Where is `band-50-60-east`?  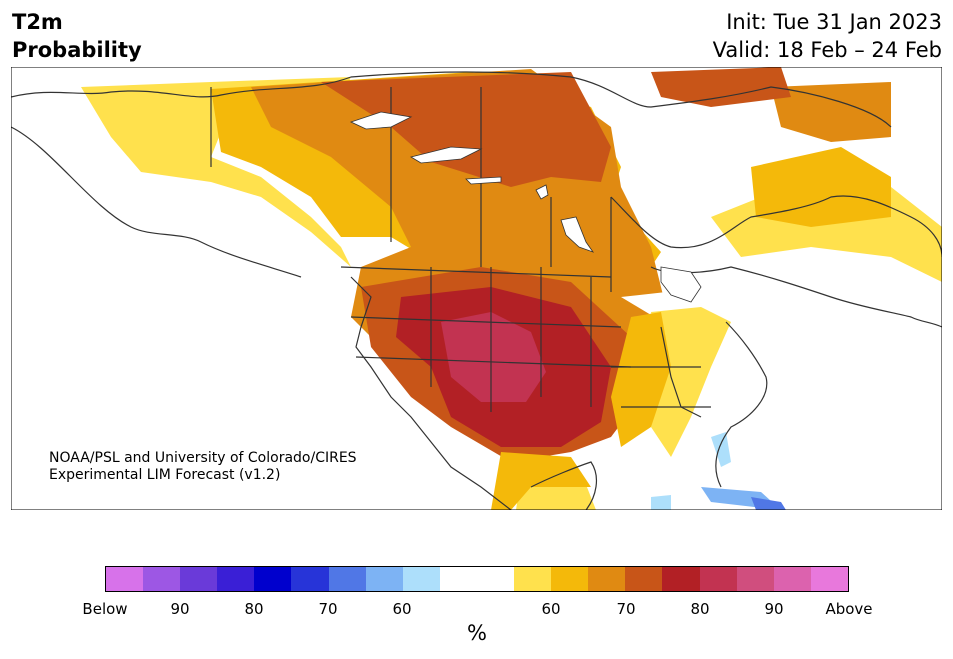 band-50-60-east is located at coordinates (691, 382).